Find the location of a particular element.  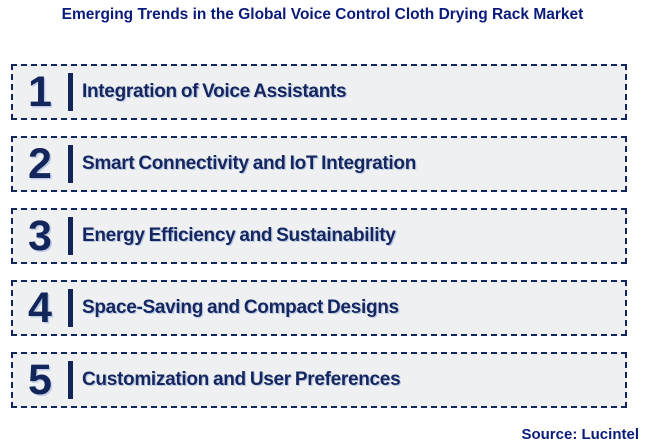

trend-row-1: 1 Integration of Voice Assistants is located at coordinates (319, 92).